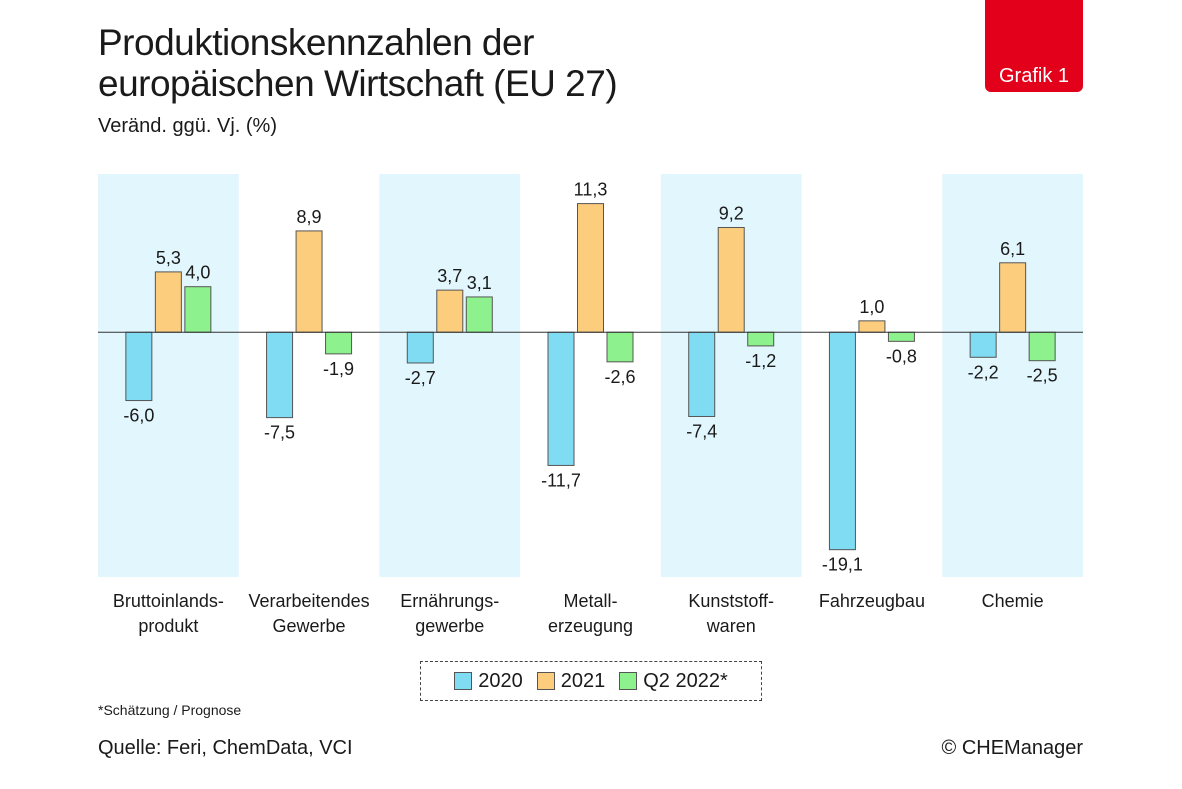  What do you see at coordinates (338, 369) in the screenshot?
I see `data-label: -1,9` at bounding box center [338, 369].